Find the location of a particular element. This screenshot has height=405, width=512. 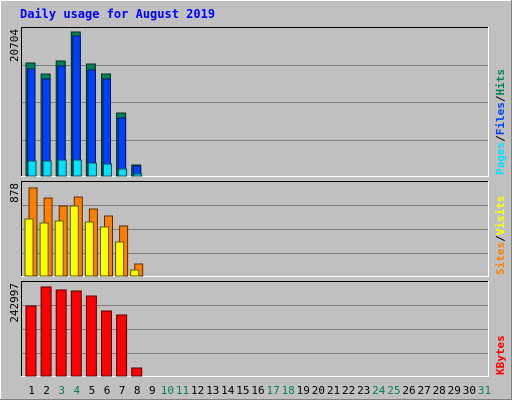

legend: Pages/Files/Hits is located at coordinates (500, 122).